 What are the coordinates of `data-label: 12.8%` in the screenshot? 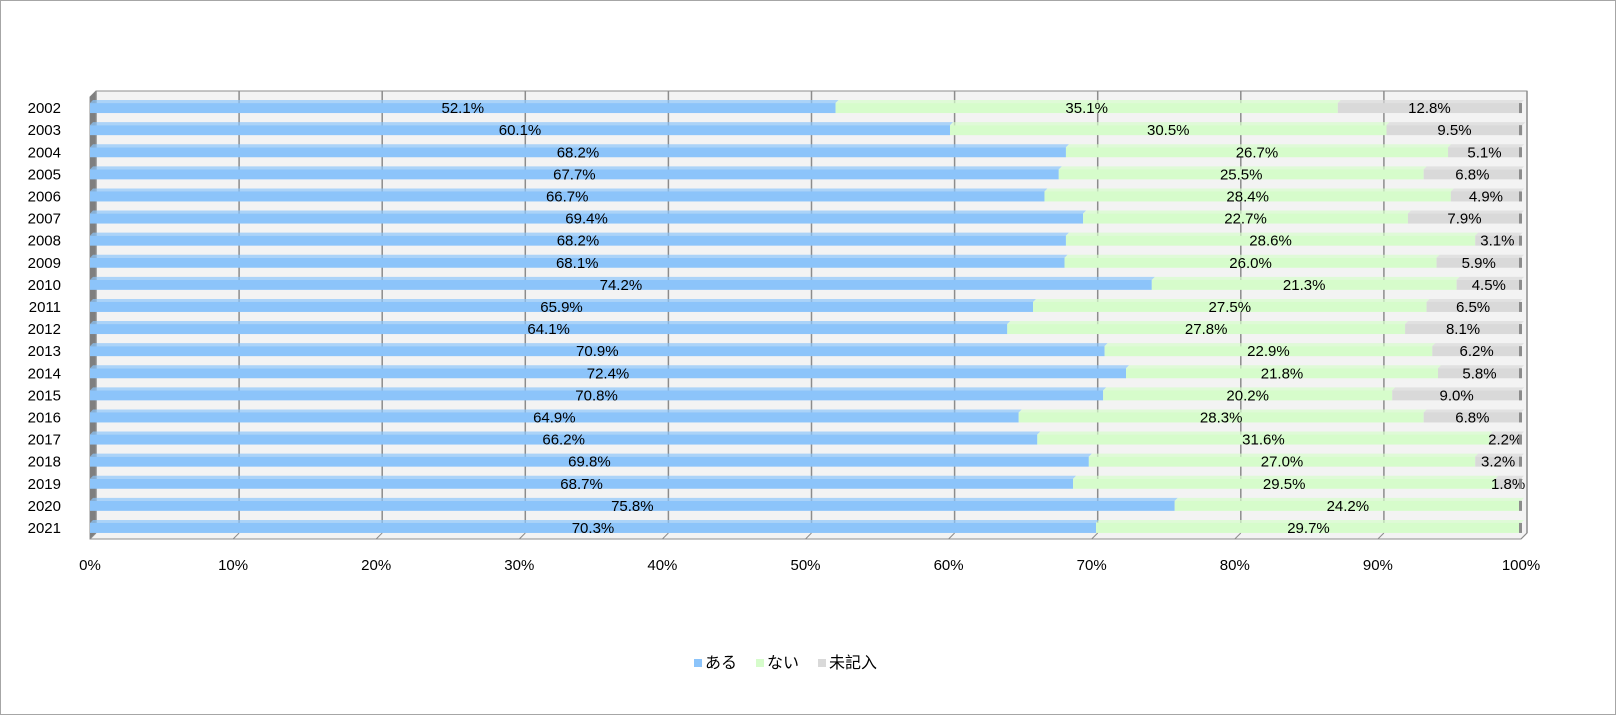 It's located at (1429, 108).